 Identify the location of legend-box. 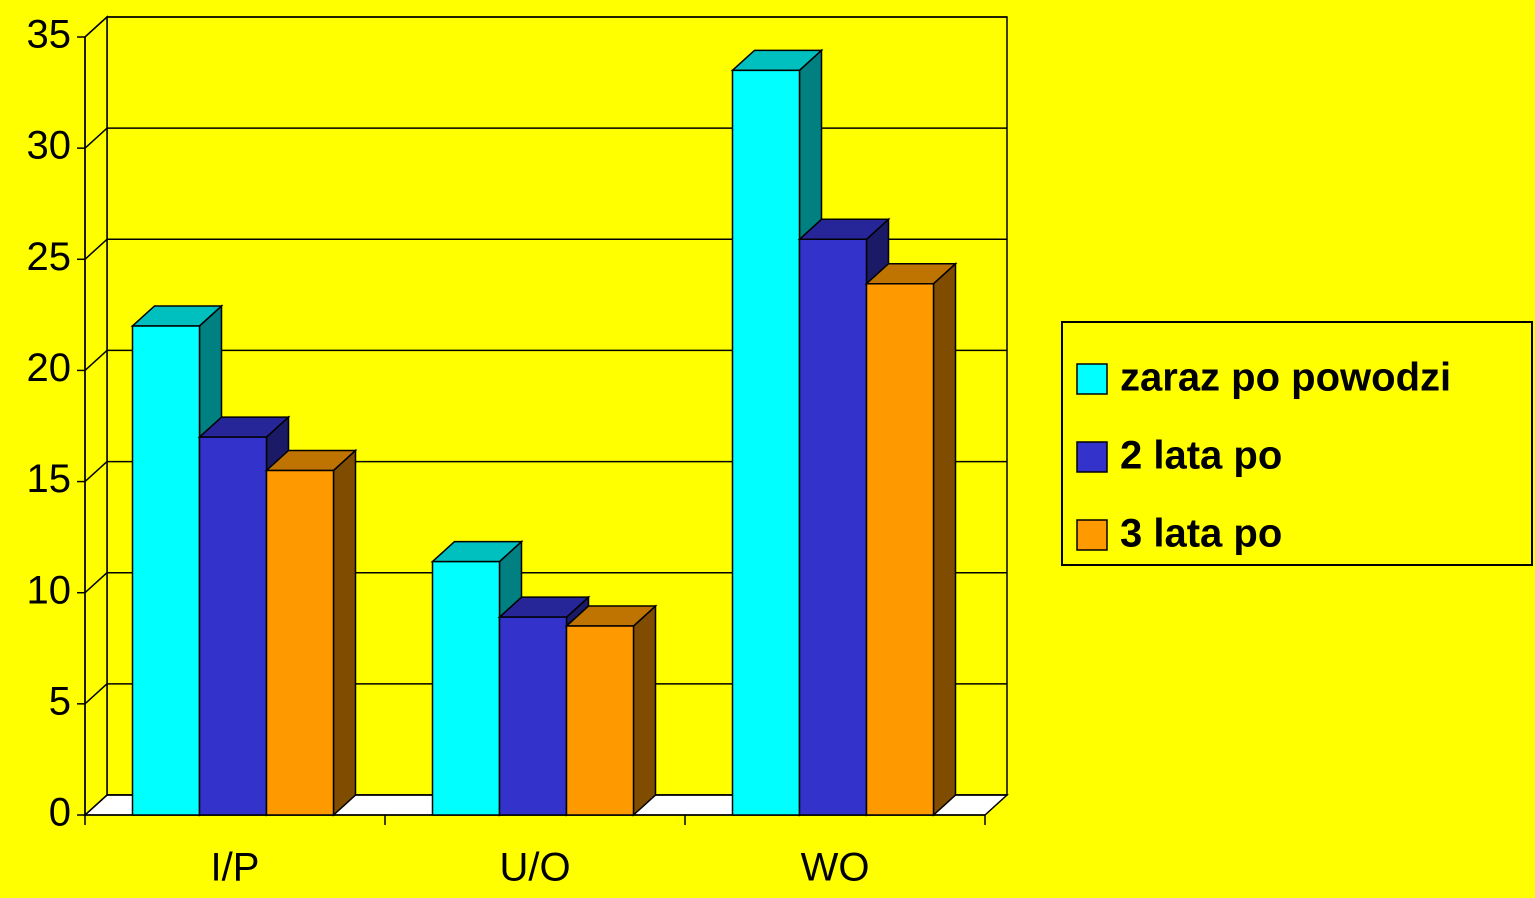
(1297, 443).